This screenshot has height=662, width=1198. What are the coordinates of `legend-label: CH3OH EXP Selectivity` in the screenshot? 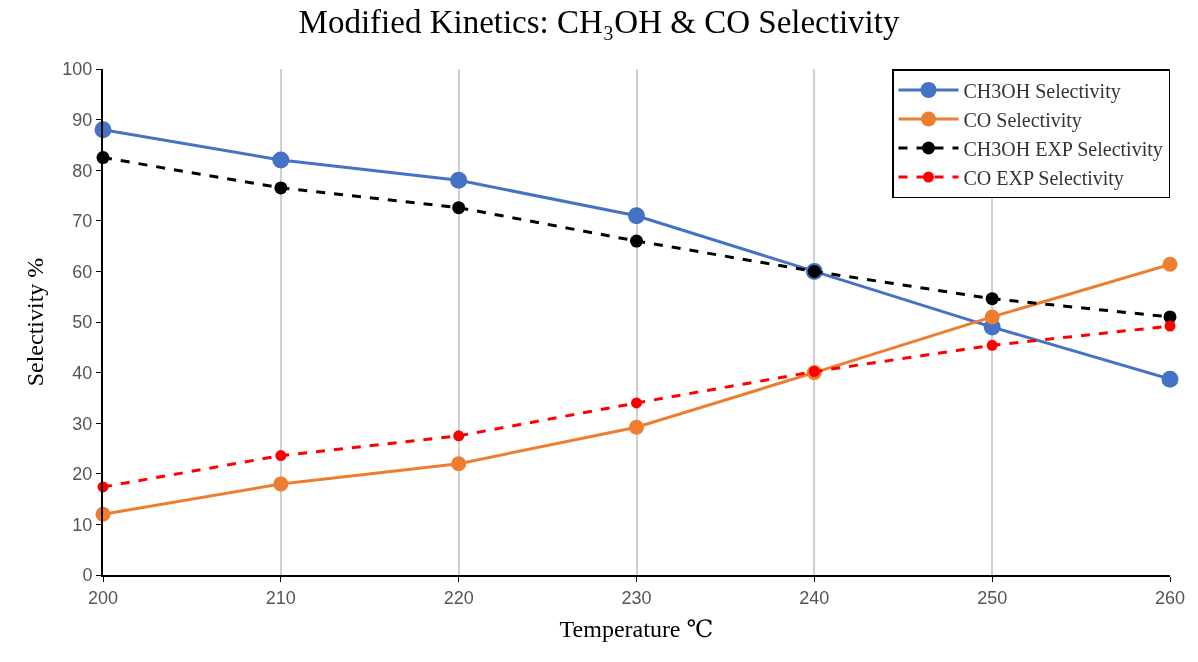 It's located at (1063, 149).